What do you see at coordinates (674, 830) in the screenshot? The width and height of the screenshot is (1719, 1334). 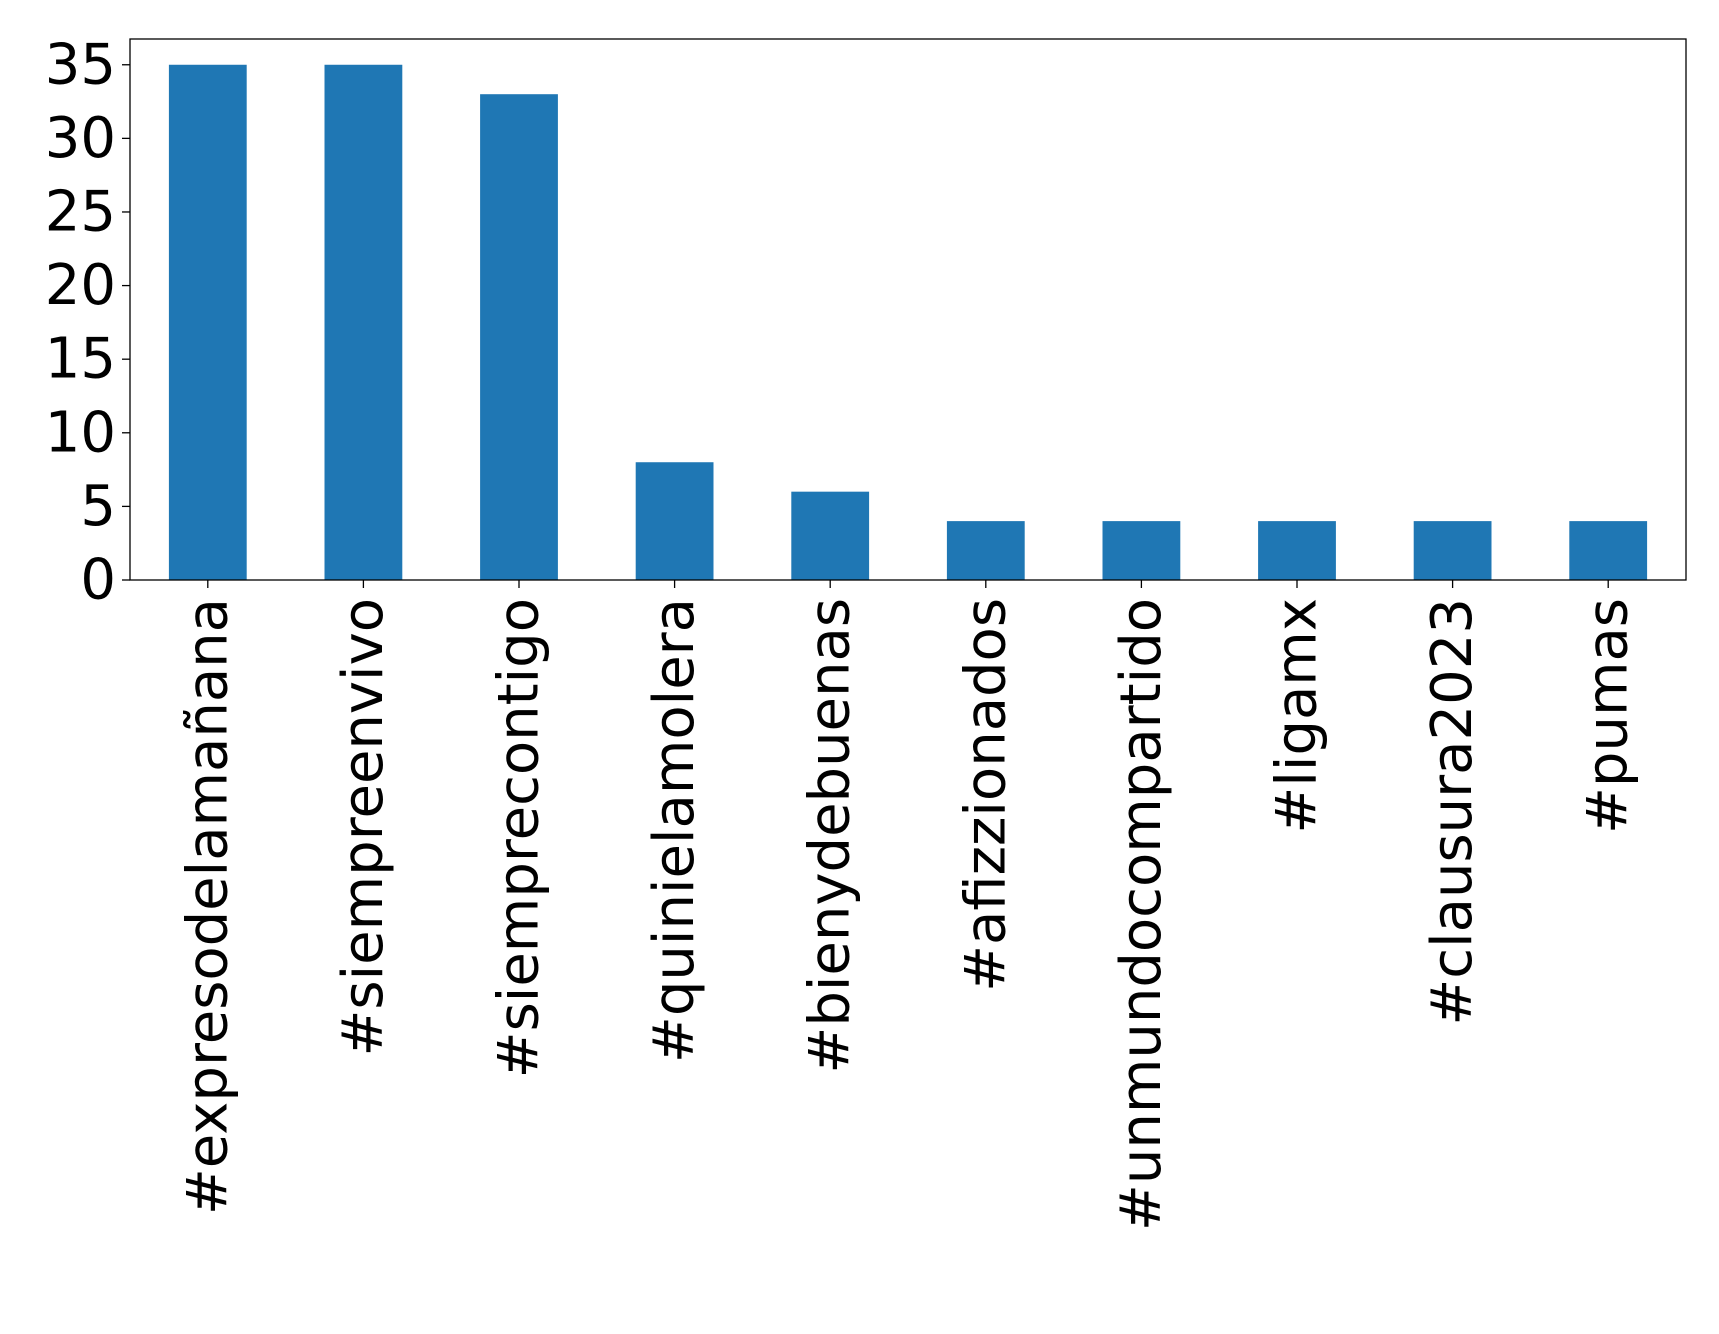 I see `x-tick-label-3: #quinielamolera` at bounding box center [674, 830].